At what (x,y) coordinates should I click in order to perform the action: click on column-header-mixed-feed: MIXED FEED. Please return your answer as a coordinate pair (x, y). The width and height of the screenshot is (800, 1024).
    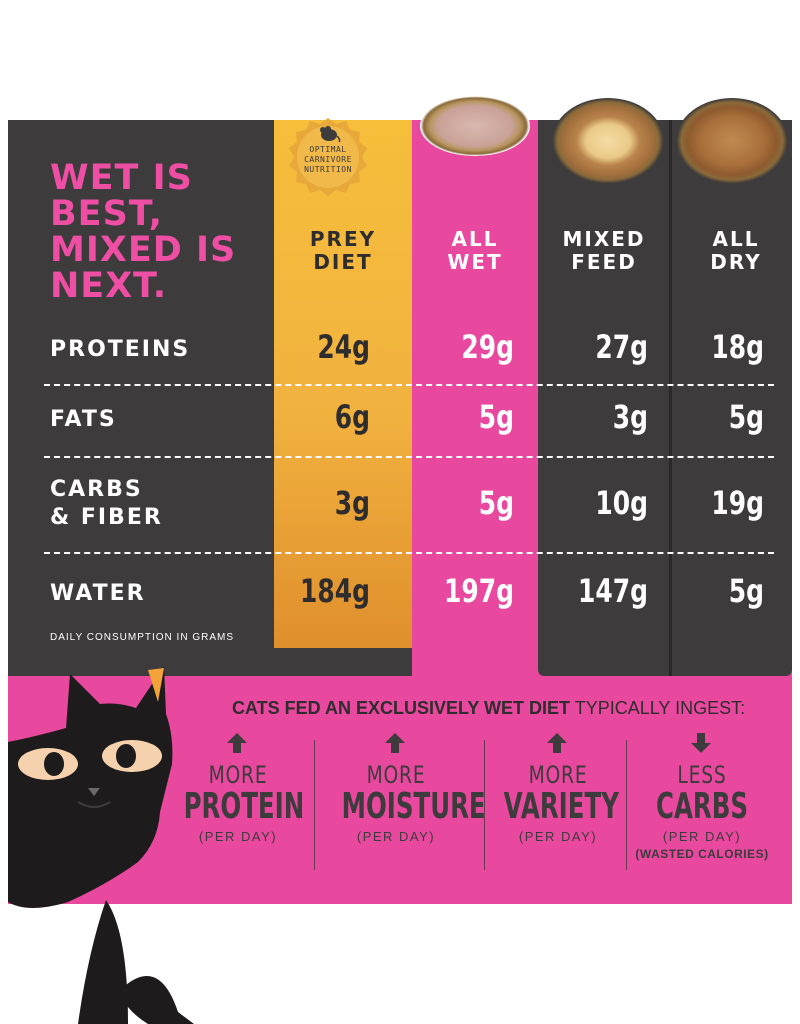
    Looking at the image, I should click on (604, 251).